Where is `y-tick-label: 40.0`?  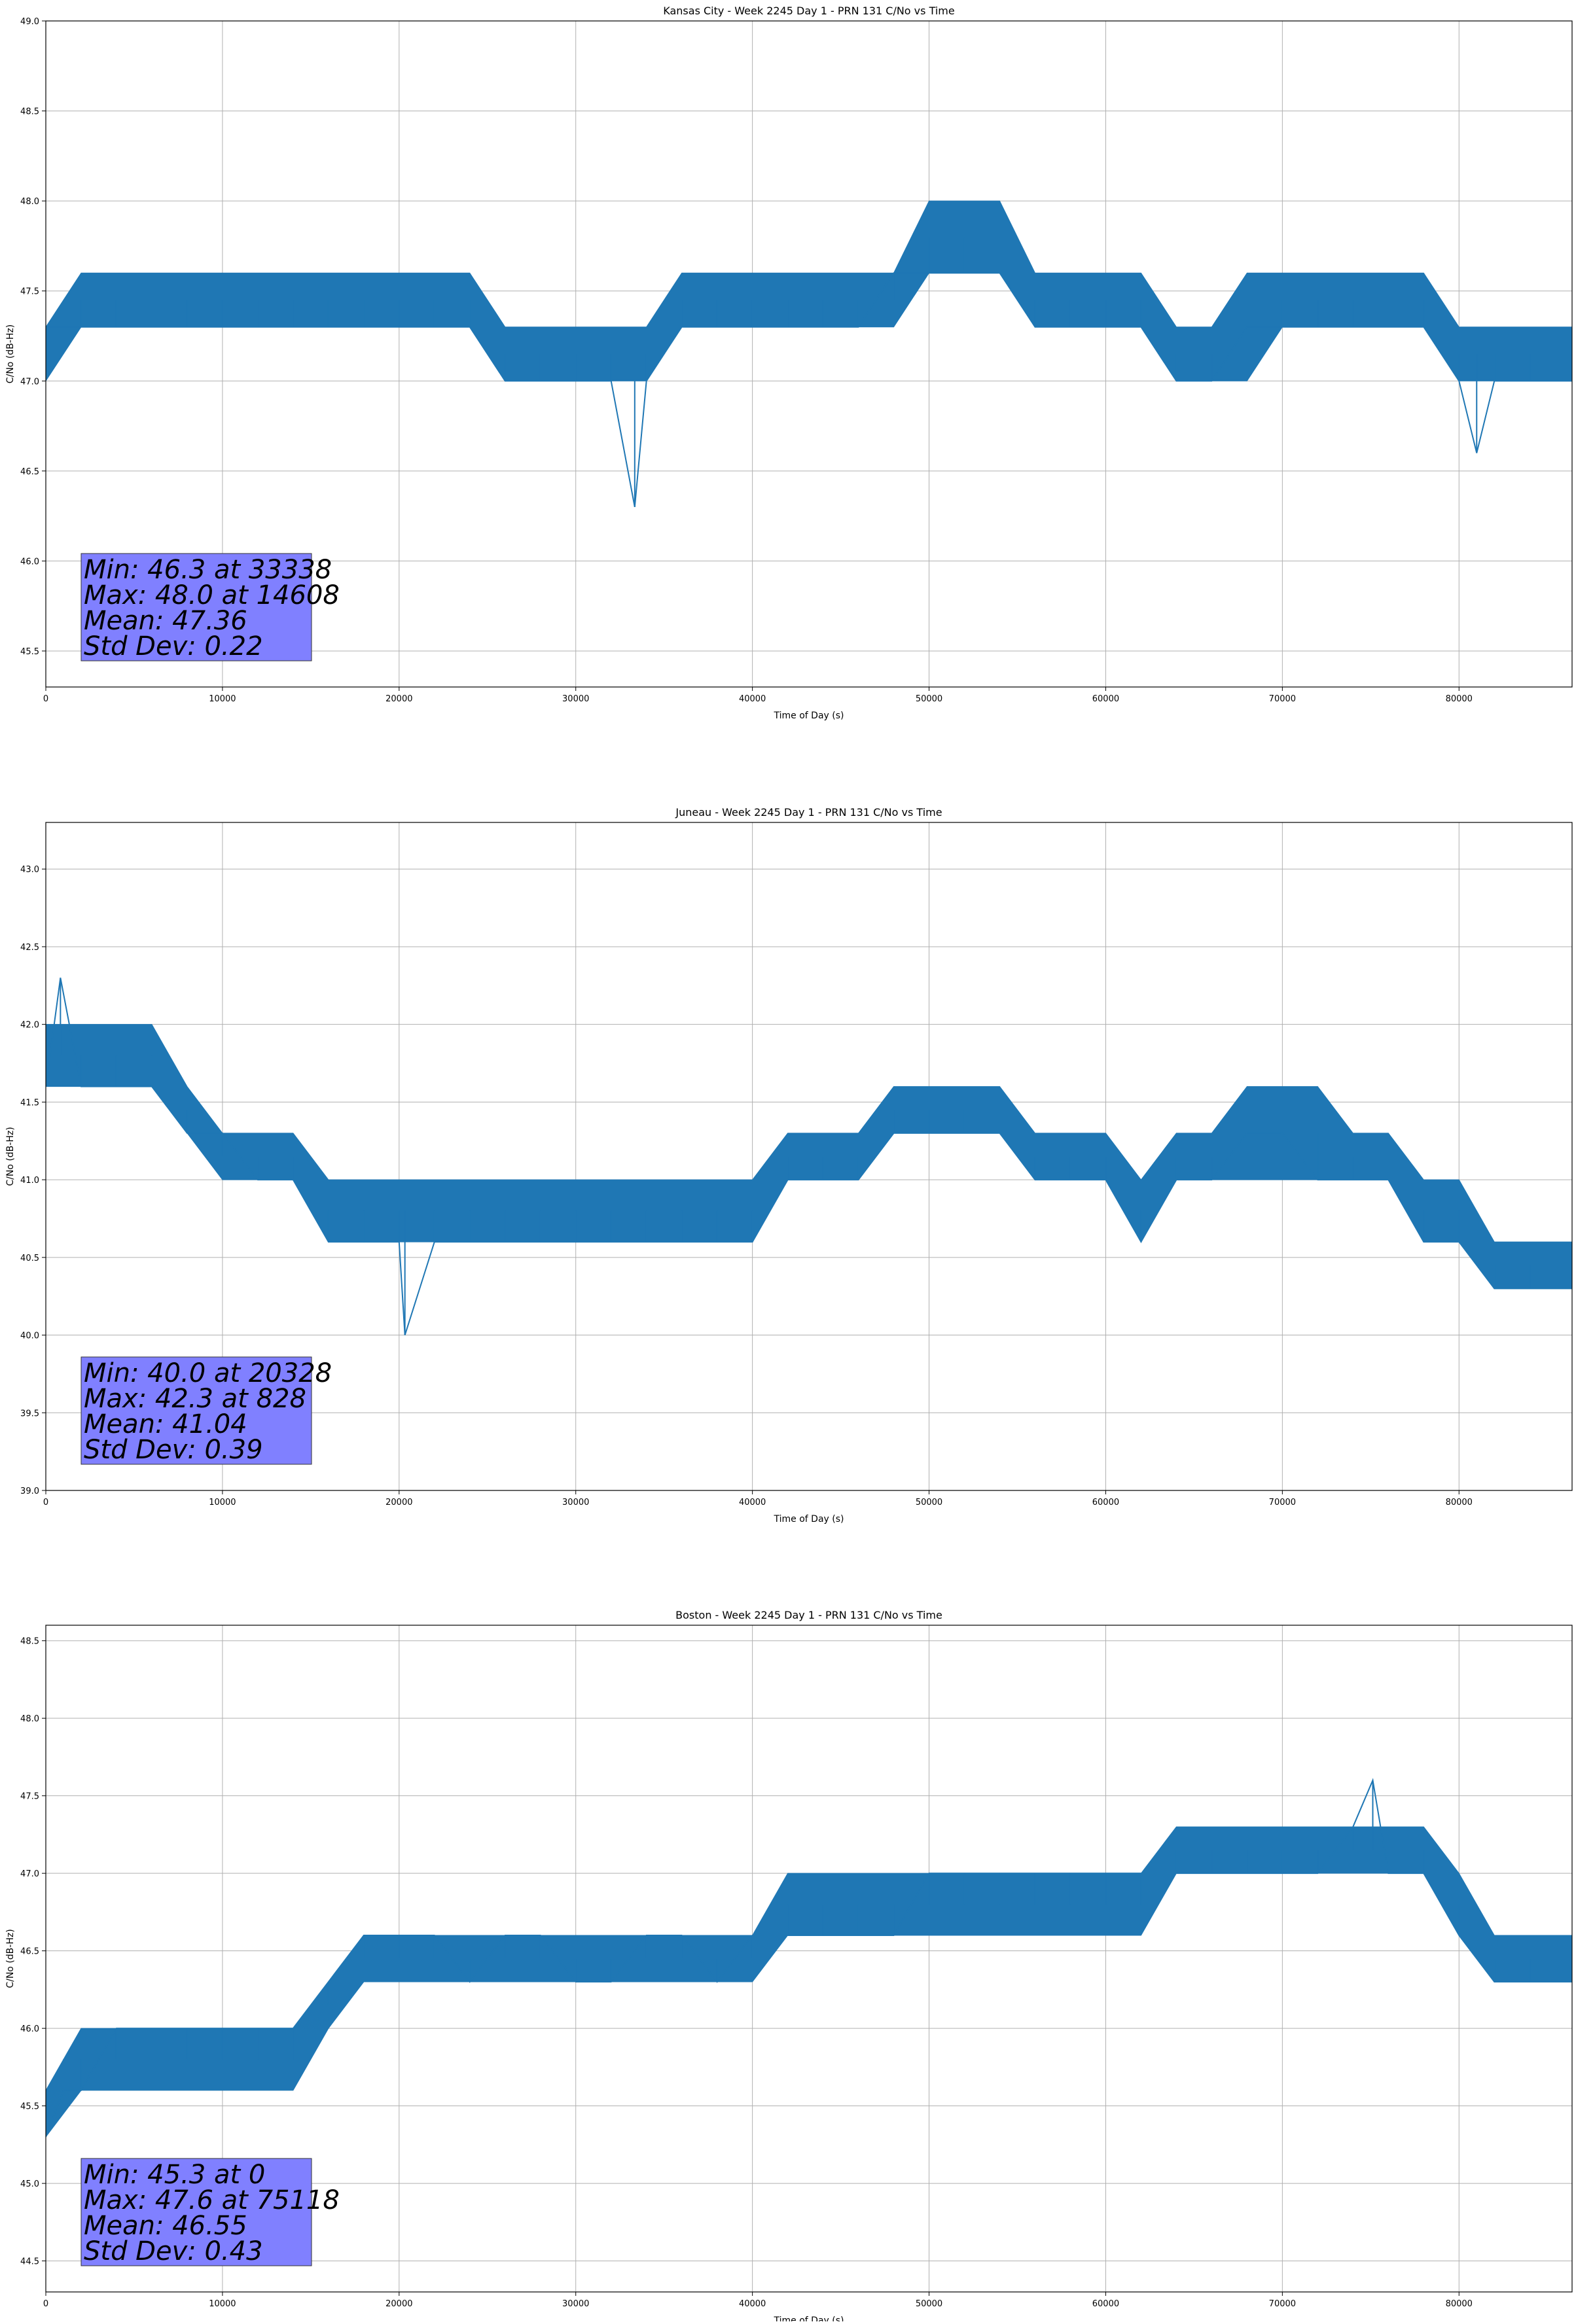
y-tick-label: 40.0 is located at coordinates (29, 1336).